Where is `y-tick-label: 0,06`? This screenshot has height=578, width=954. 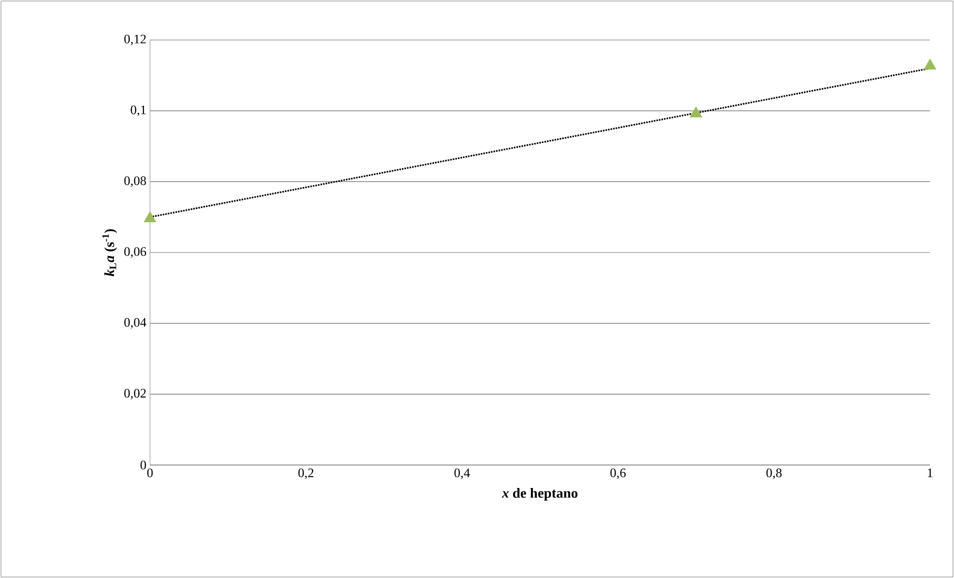
y-tick-label: 0,06 is located at coordinates (135, 252).